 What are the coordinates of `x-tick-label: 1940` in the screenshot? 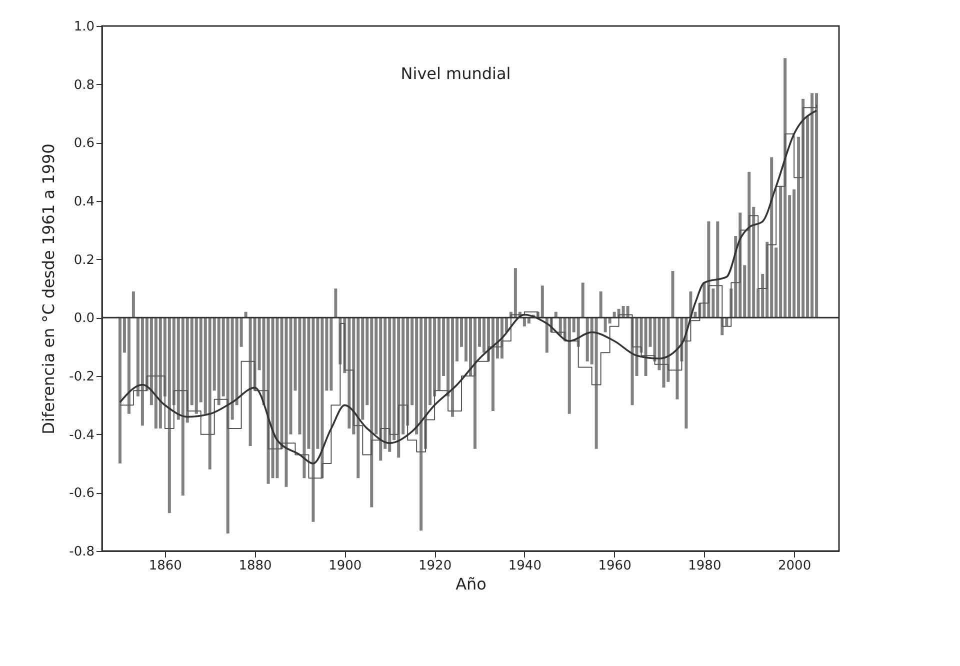 It's located at (525, 566).